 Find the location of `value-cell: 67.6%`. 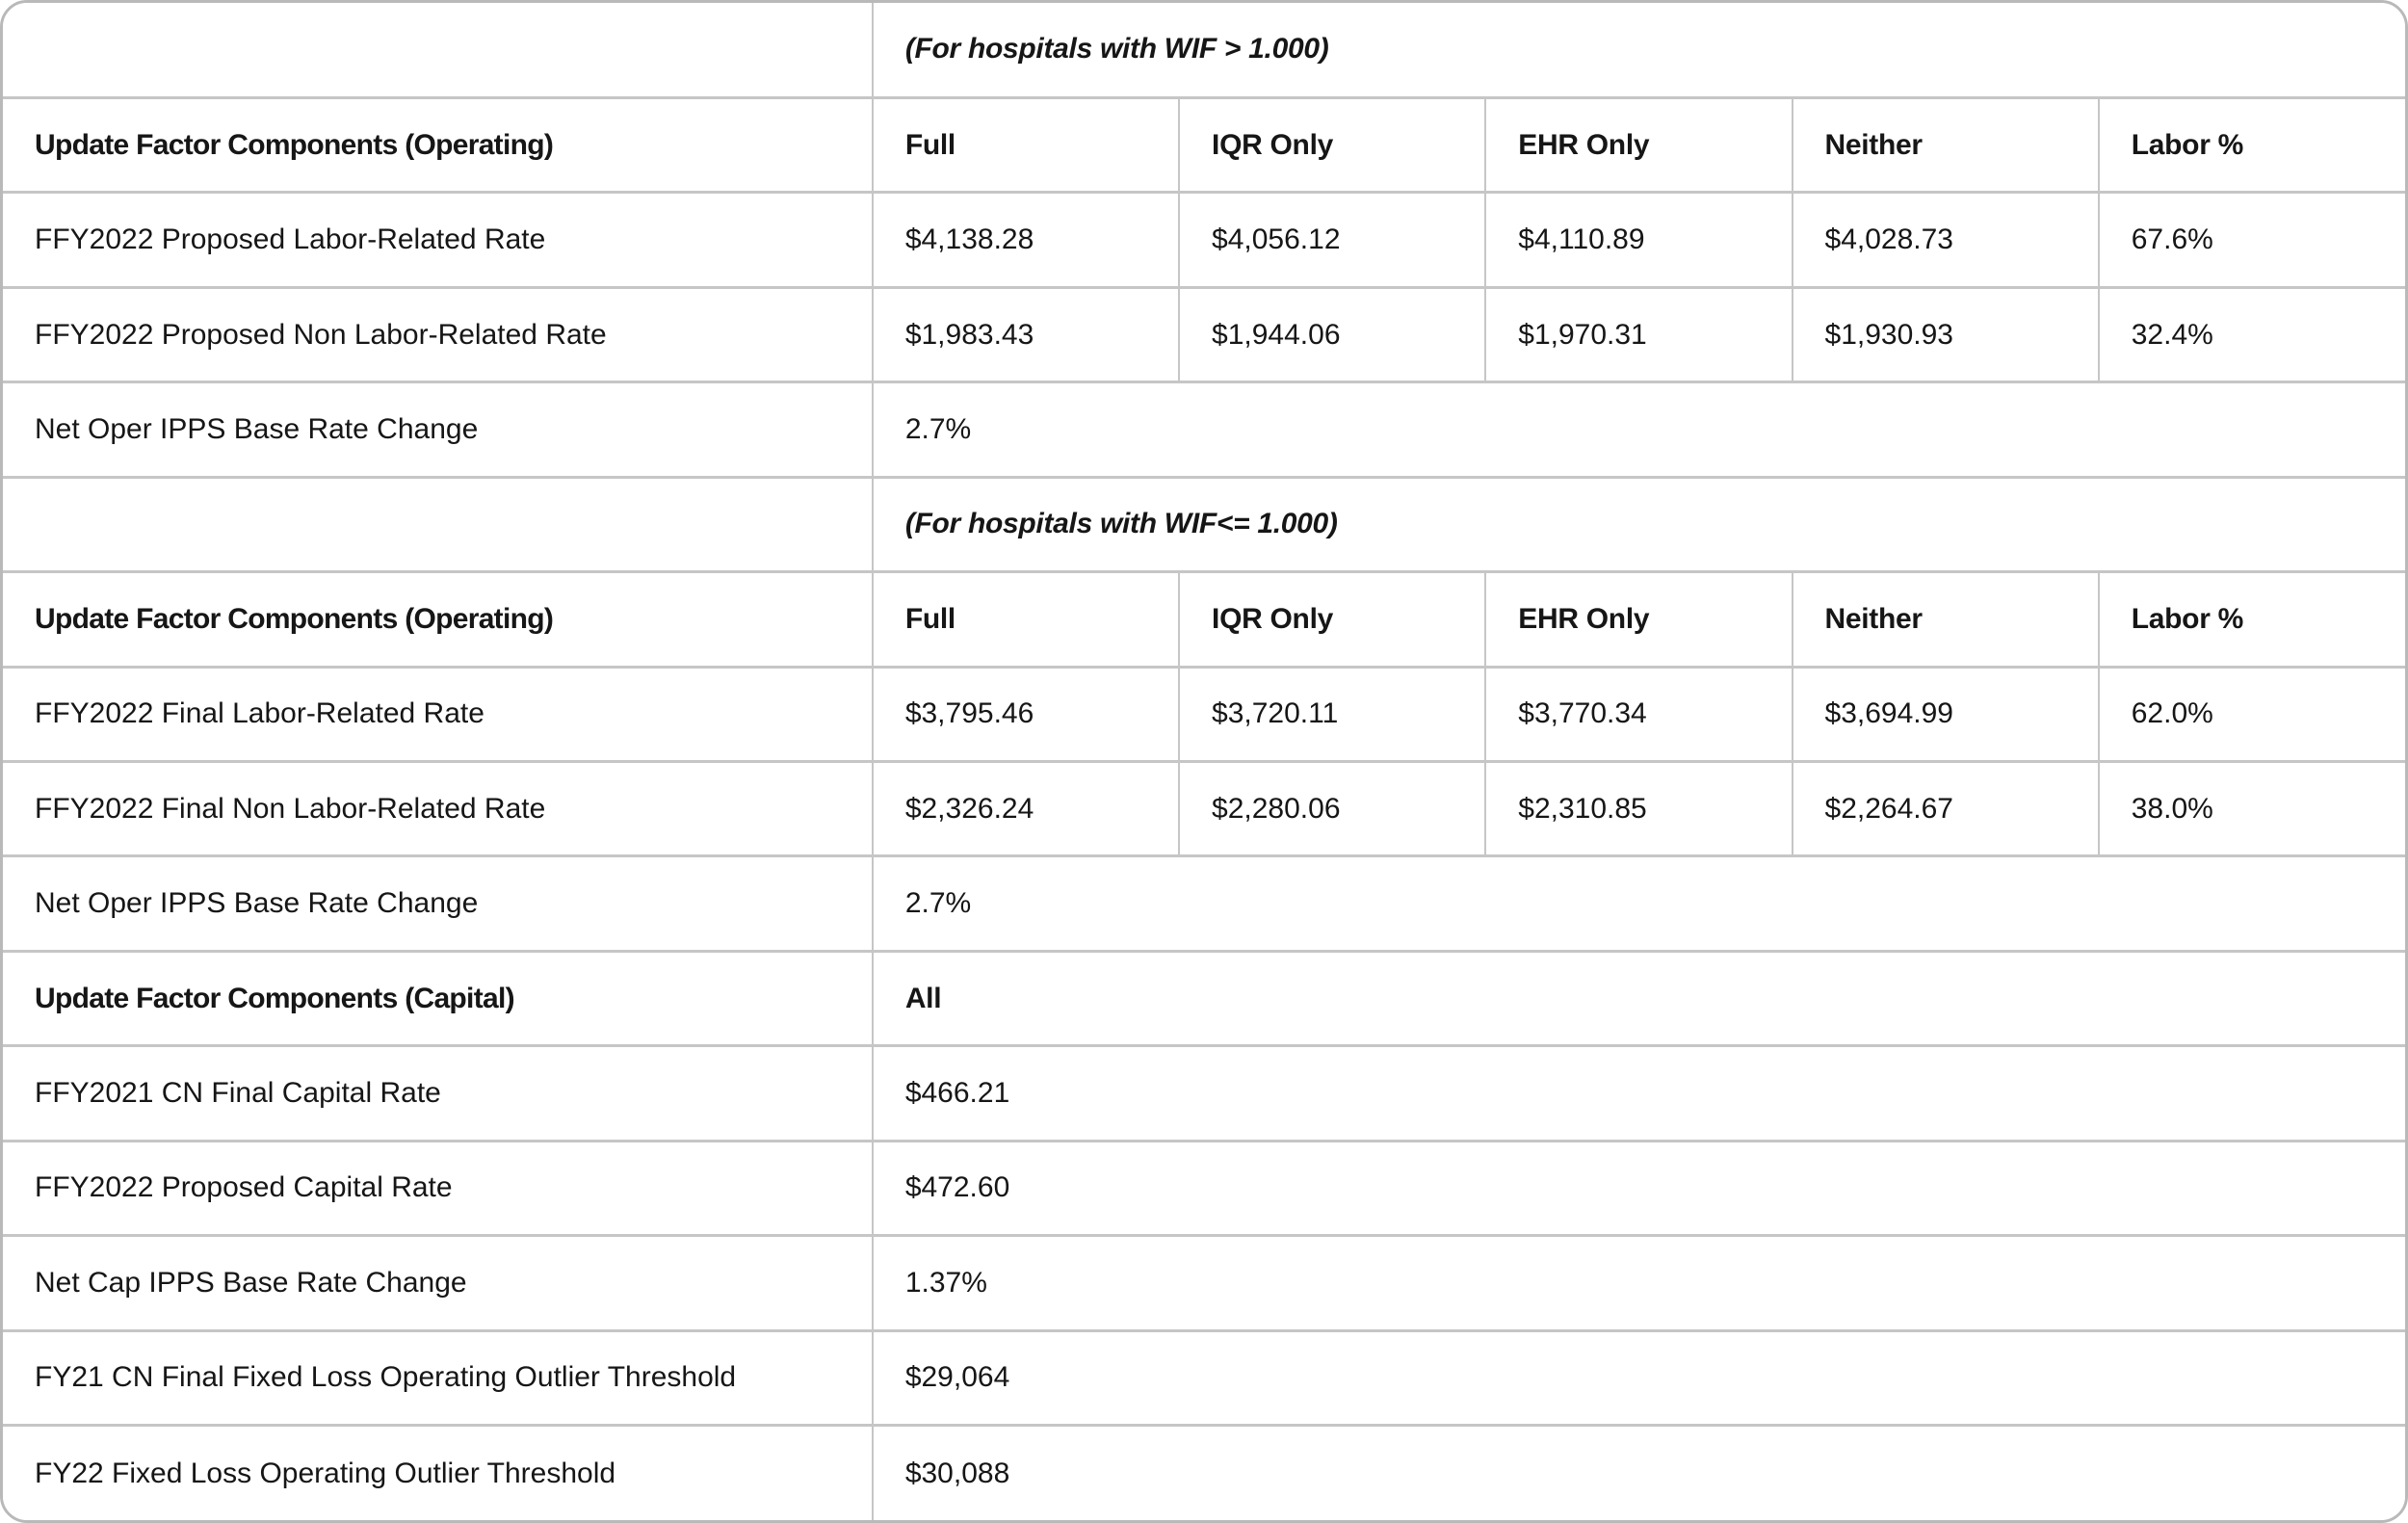

value-cell: 67.6% is located at coordinates (2251, 240).